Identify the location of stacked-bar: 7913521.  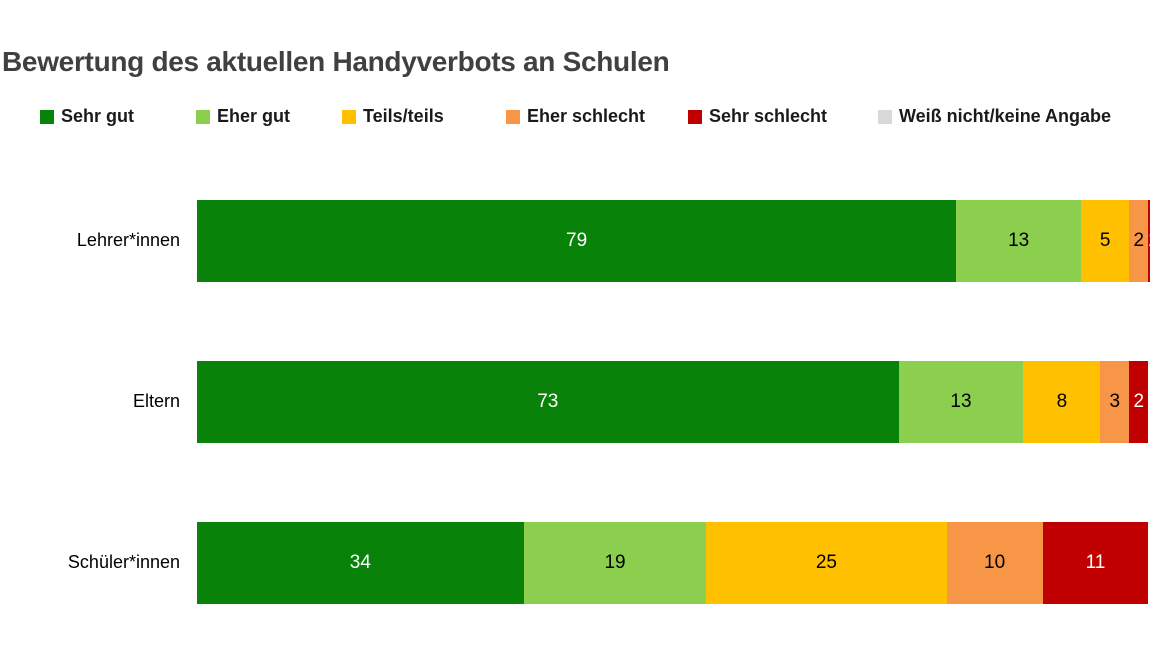
(673, 241).